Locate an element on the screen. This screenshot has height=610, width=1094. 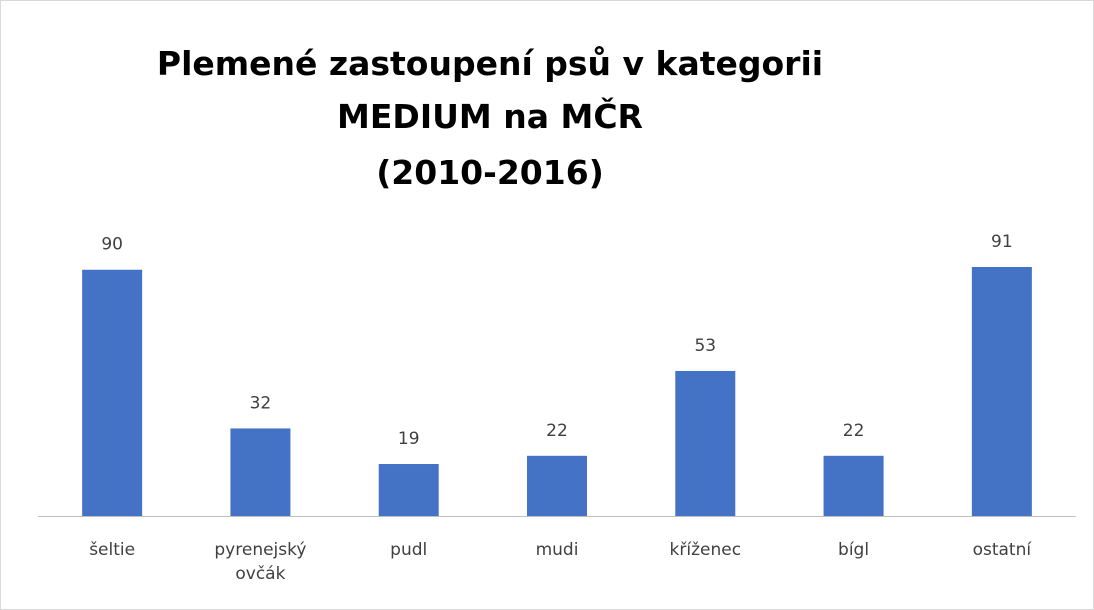
data-label: 91 is located at coordinates (1002, 242).